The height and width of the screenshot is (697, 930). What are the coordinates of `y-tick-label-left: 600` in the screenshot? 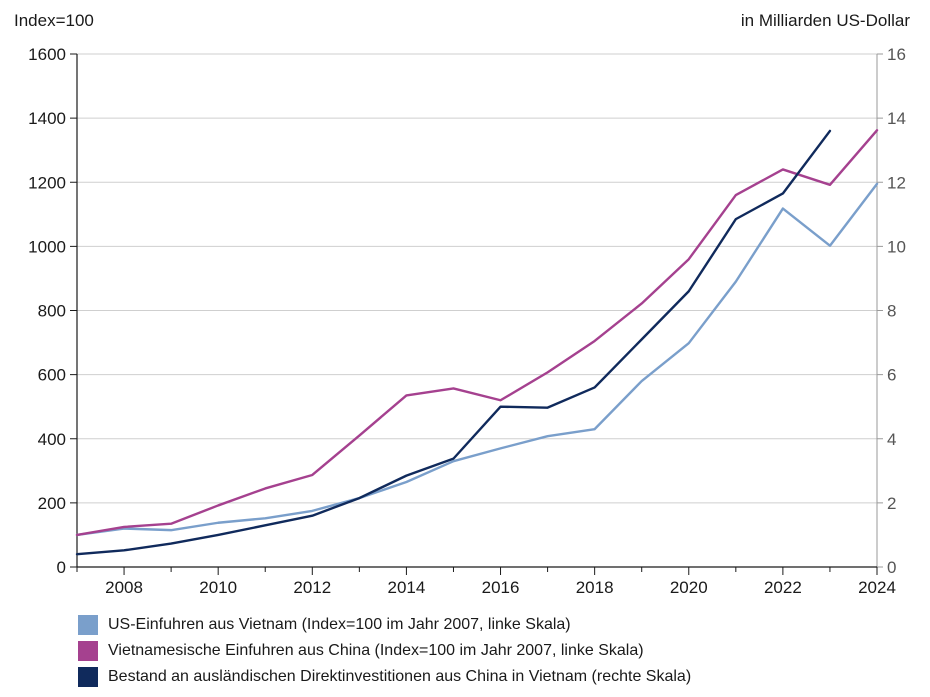 It's located at (52, 375).